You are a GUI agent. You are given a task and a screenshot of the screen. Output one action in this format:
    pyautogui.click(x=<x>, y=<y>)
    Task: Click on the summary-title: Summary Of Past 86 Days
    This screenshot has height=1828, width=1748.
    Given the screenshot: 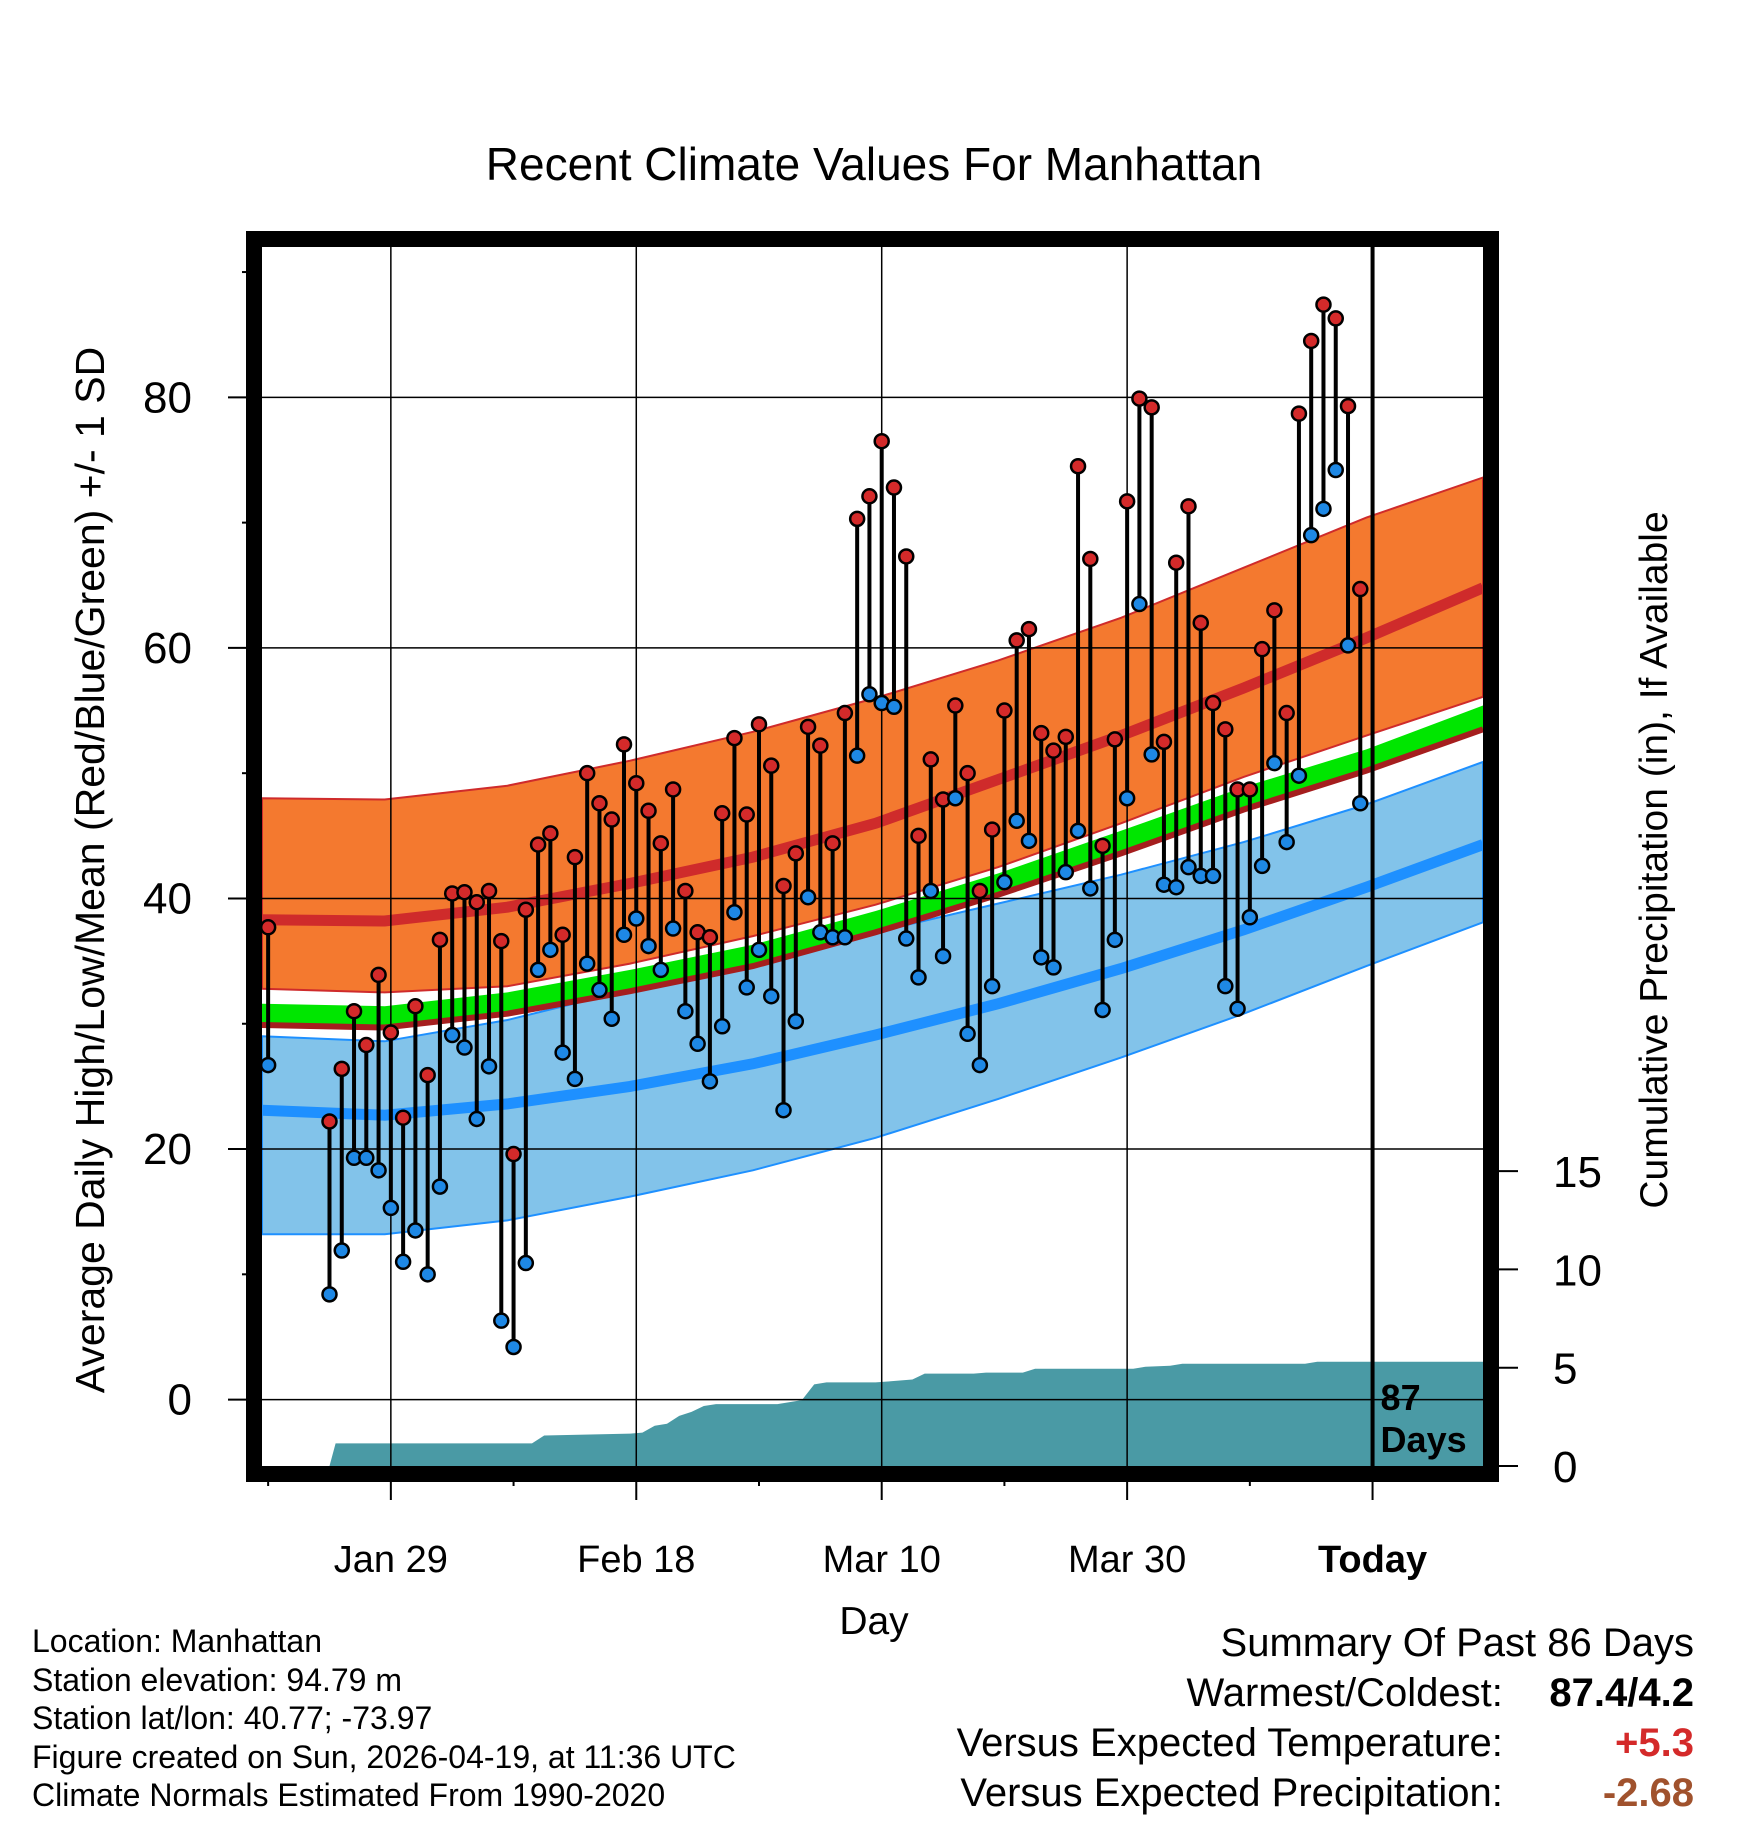 What is the action you would take?
    pyautogui.click(x=1457, y=1643)
    